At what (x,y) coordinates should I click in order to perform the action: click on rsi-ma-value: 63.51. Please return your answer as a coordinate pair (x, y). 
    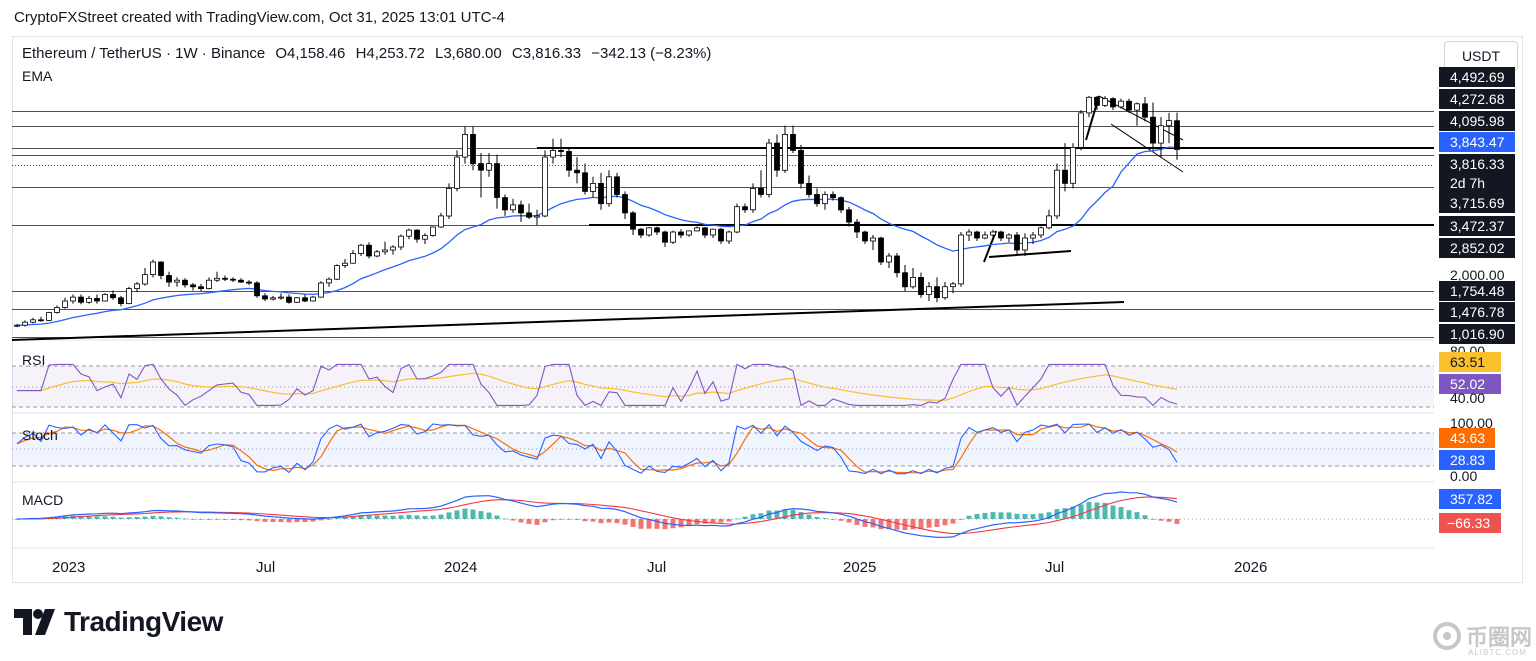
    Looking at the image, I should click on (1467, 362).